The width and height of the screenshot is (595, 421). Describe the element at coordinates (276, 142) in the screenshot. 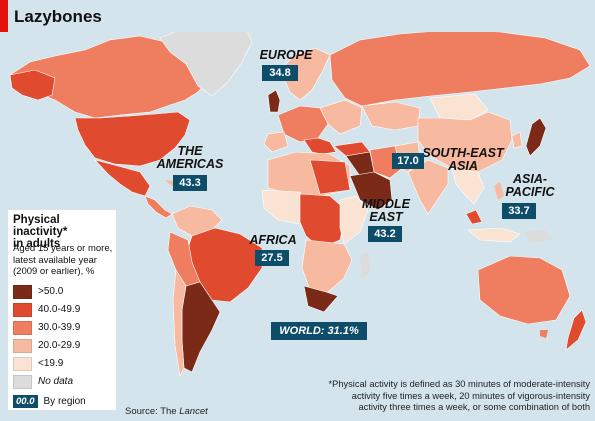

I see `iberia` at that location.